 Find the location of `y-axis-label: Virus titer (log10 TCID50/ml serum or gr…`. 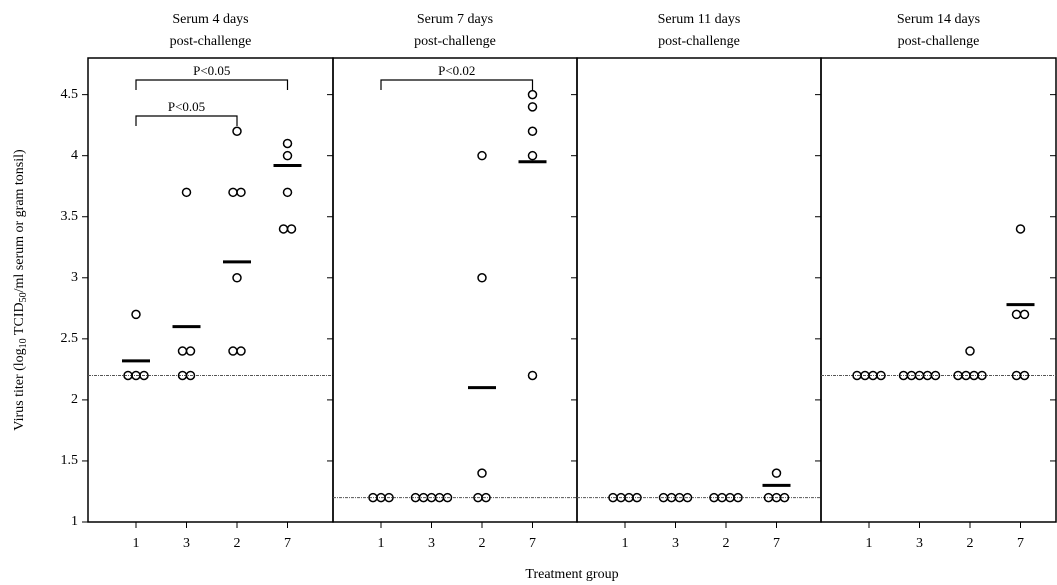

y-axis-label: Virus titer (log10 TCID50/ml serum or gr… is located at coordinates (20, 290).